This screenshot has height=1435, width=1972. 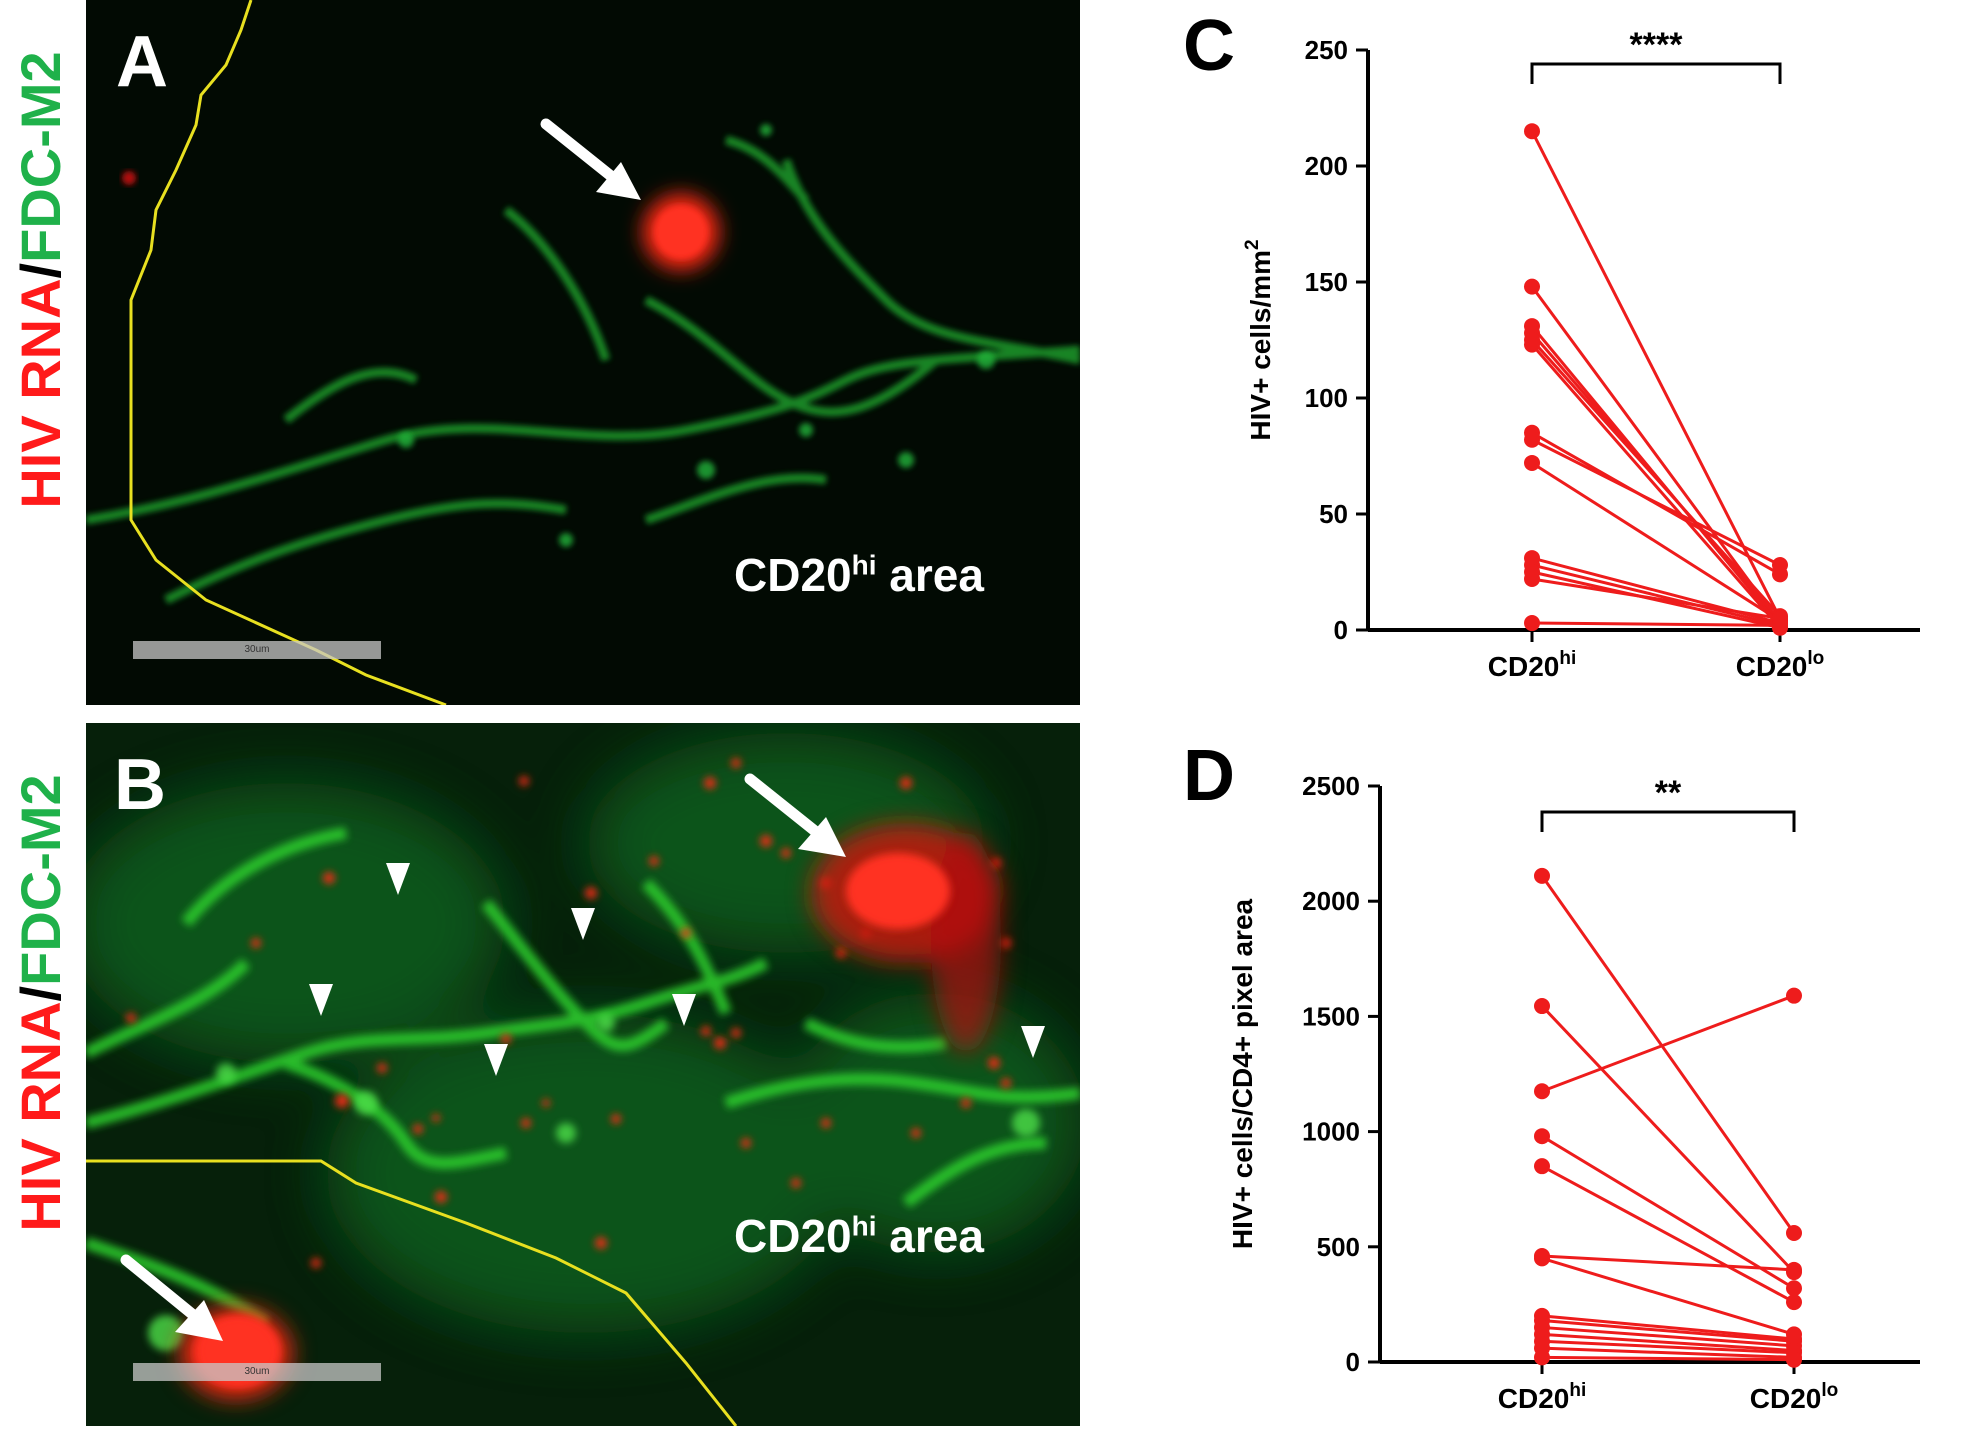 What do you see at coordinates (142, 62) in the screenshot?
I see `panel-a-letter: A` at bounding box center [142, 62].